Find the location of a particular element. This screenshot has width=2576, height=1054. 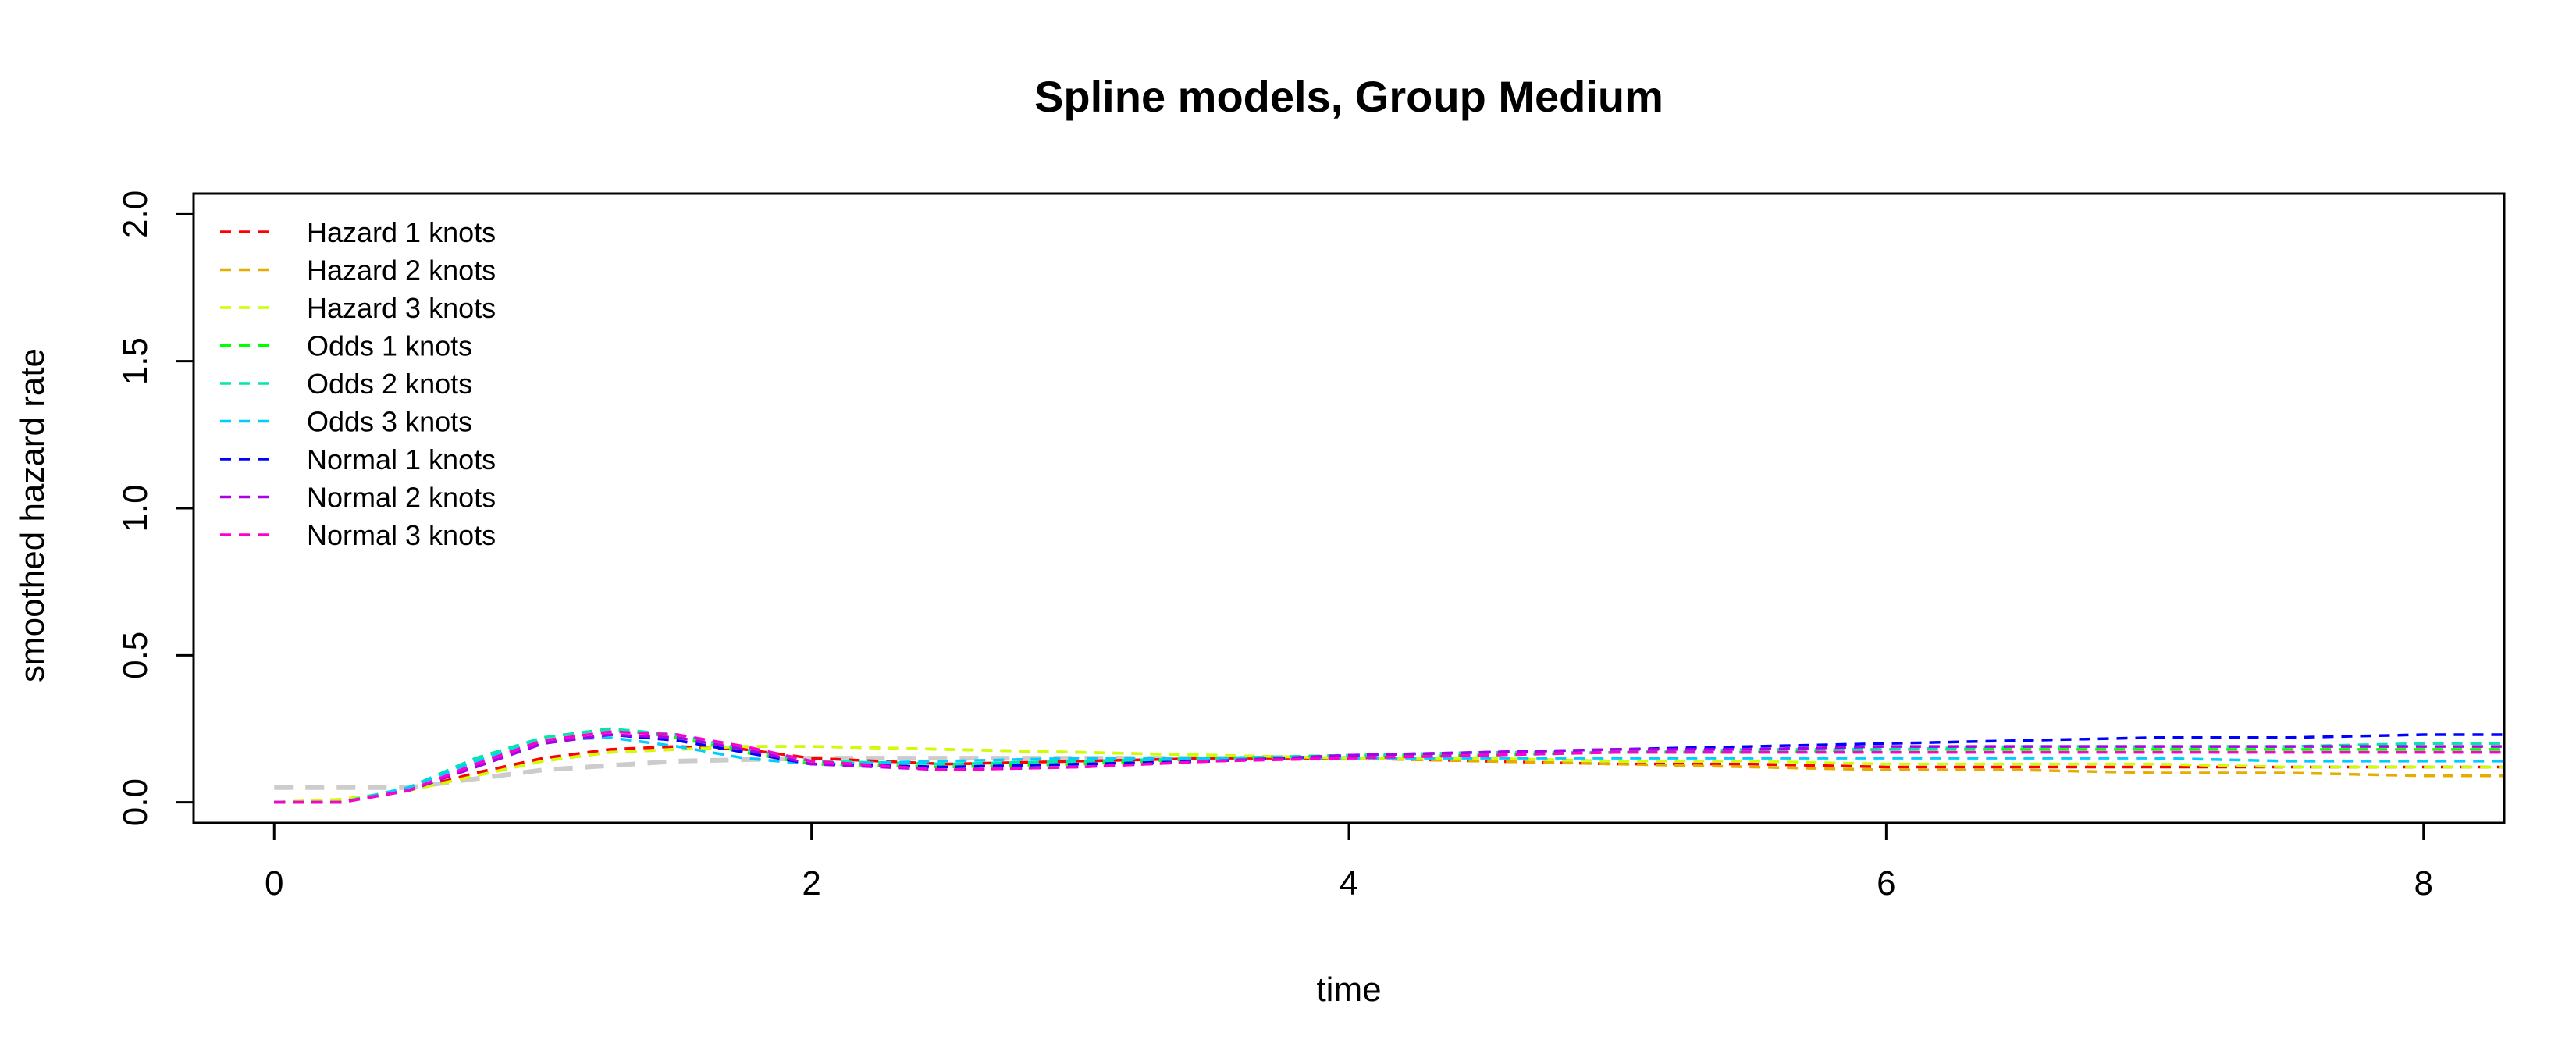

legend-label: Normal 2 knots is located at coordinates (401, 498).